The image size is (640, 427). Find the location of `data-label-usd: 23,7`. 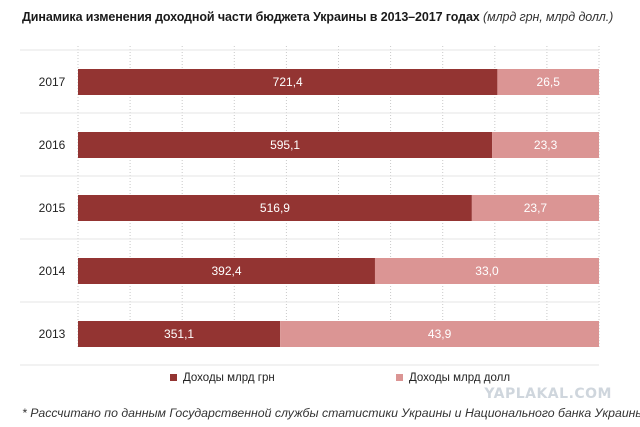

data-label-usd: 23,7 is located at coordinates (536, 208).